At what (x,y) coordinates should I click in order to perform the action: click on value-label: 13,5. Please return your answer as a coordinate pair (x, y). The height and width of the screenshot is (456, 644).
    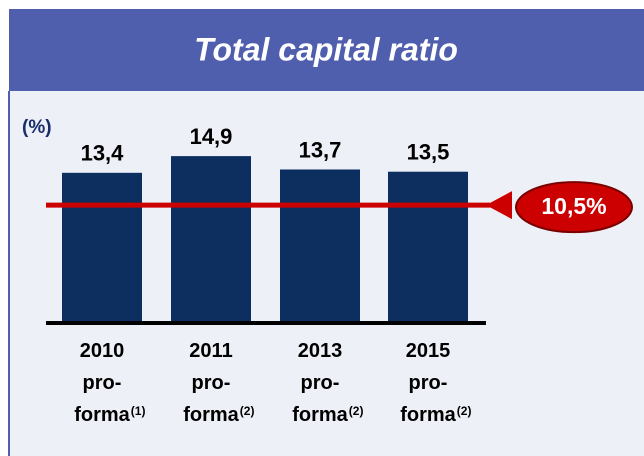
    Looking at the image, I should click on (428, 152).